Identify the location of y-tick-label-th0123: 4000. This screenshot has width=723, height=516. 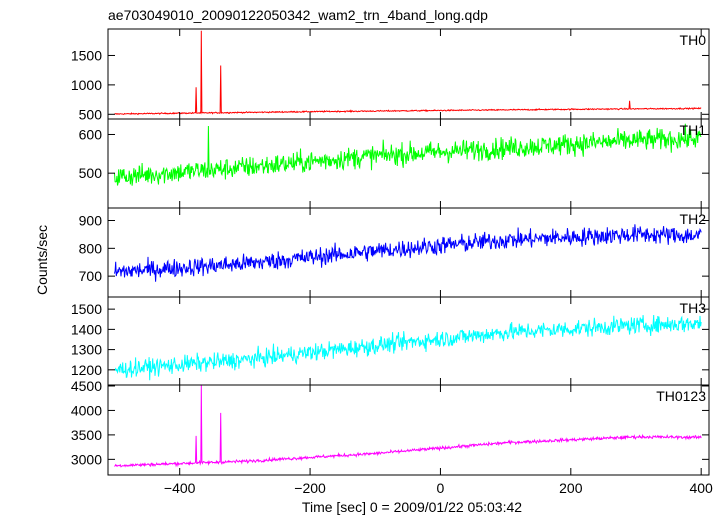
(86, 410).